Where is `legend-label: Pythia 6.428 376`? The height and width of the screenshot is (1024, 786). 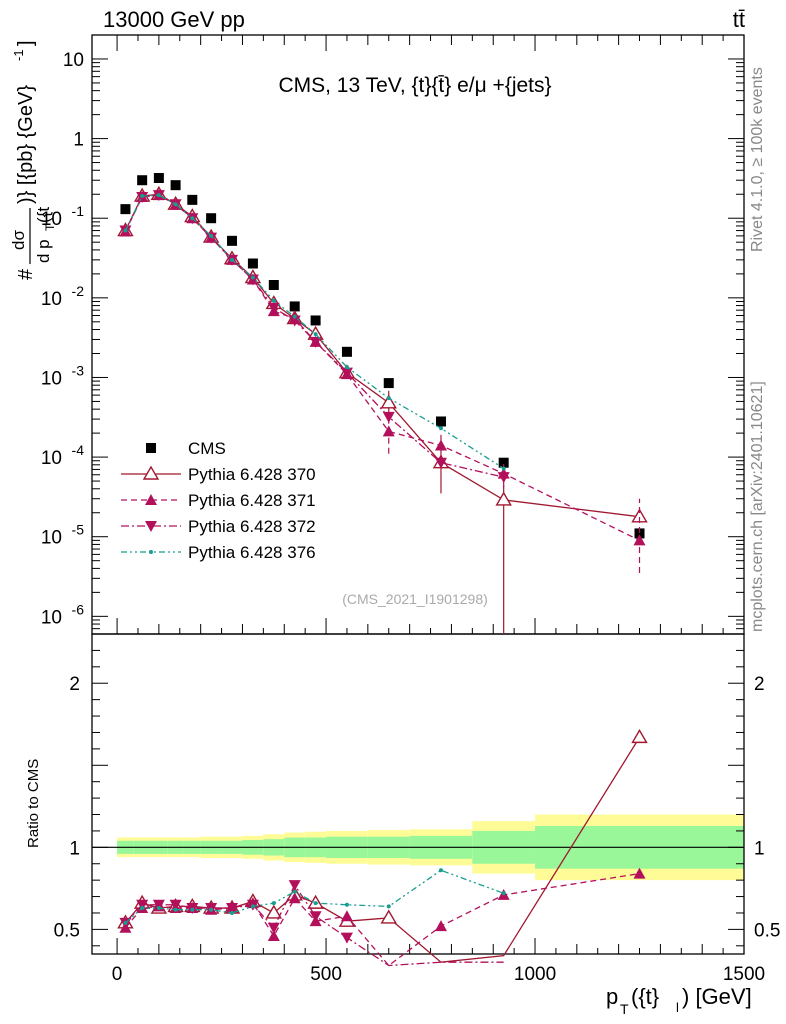
legend-label: Pythia 6.428 376 is located at coordinates (252, 552).